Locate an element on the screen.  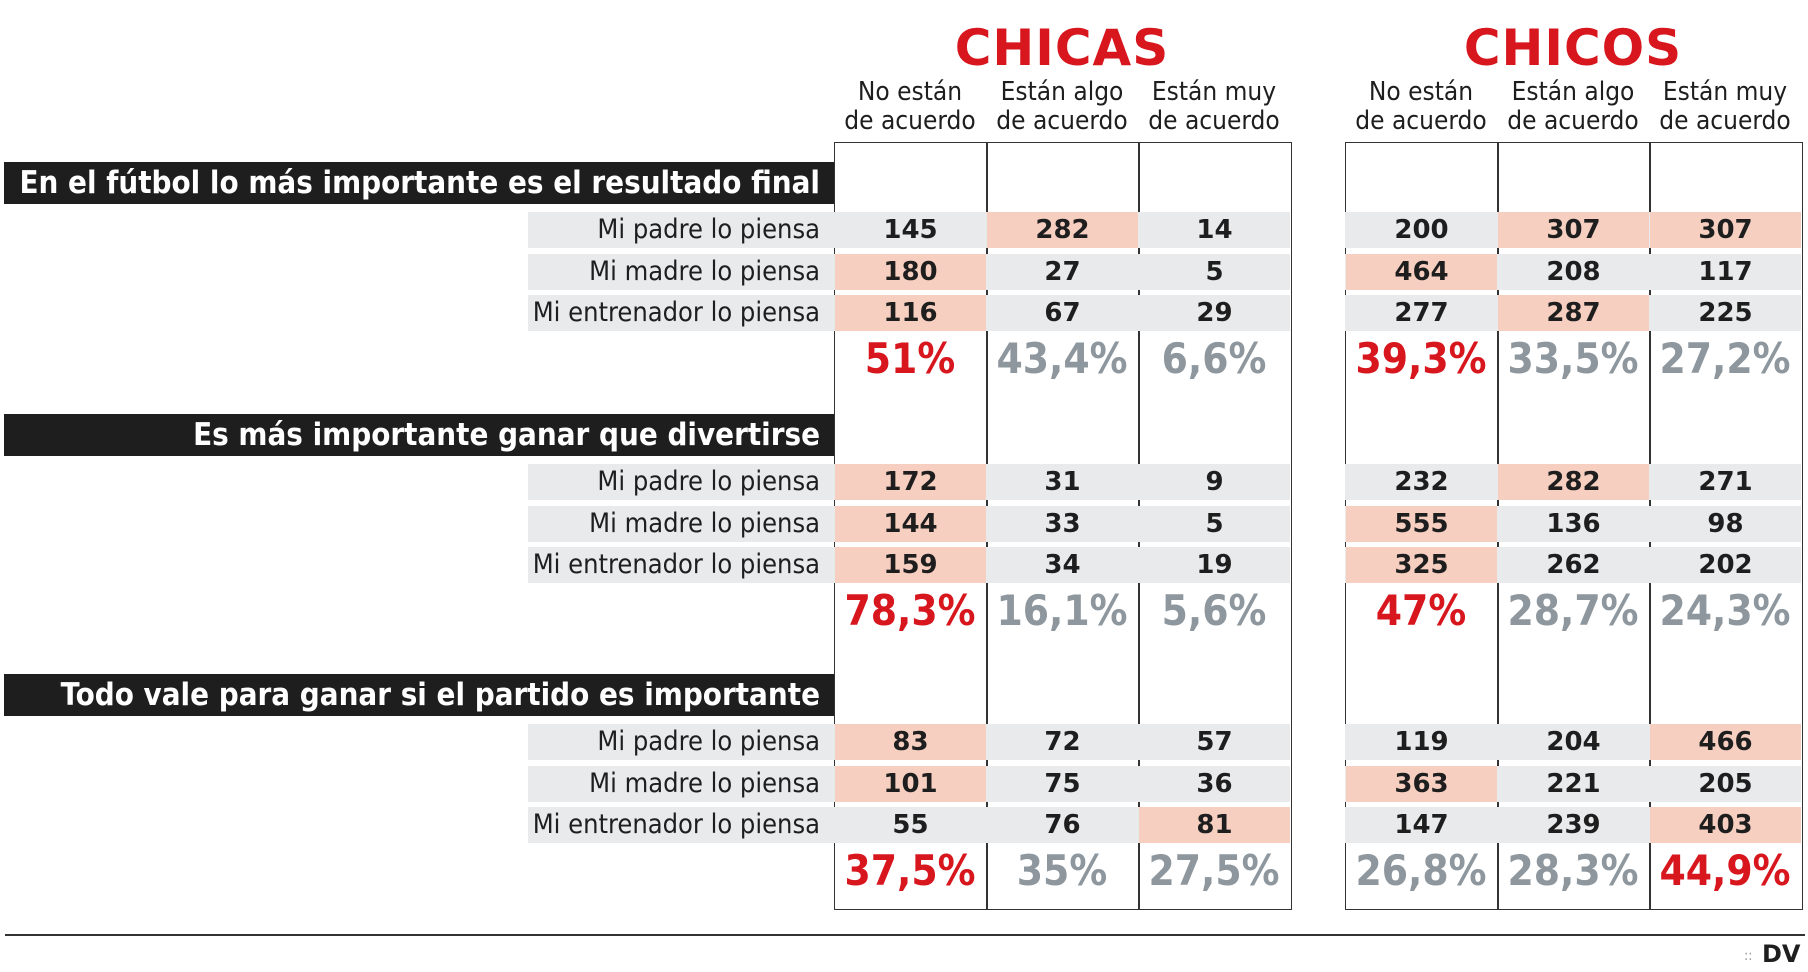
data-cell: 466 is located at coordinates (1725, 742).